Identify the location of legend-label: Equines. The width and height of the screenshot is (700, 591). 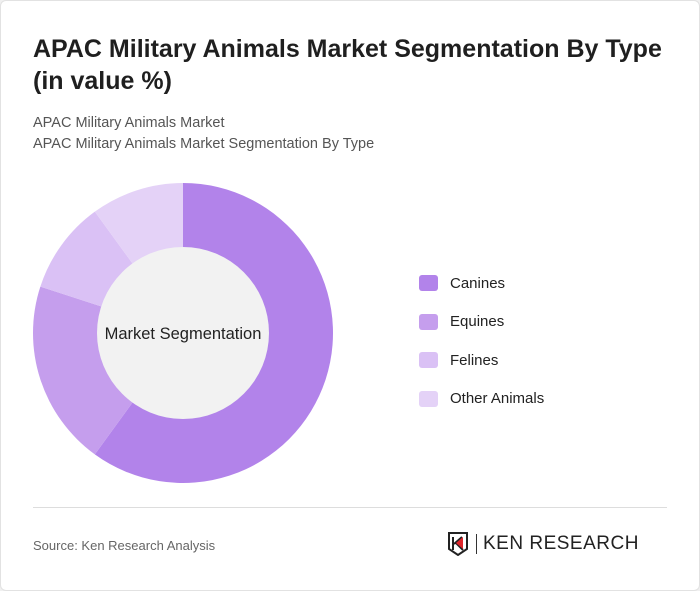
(477, 322).